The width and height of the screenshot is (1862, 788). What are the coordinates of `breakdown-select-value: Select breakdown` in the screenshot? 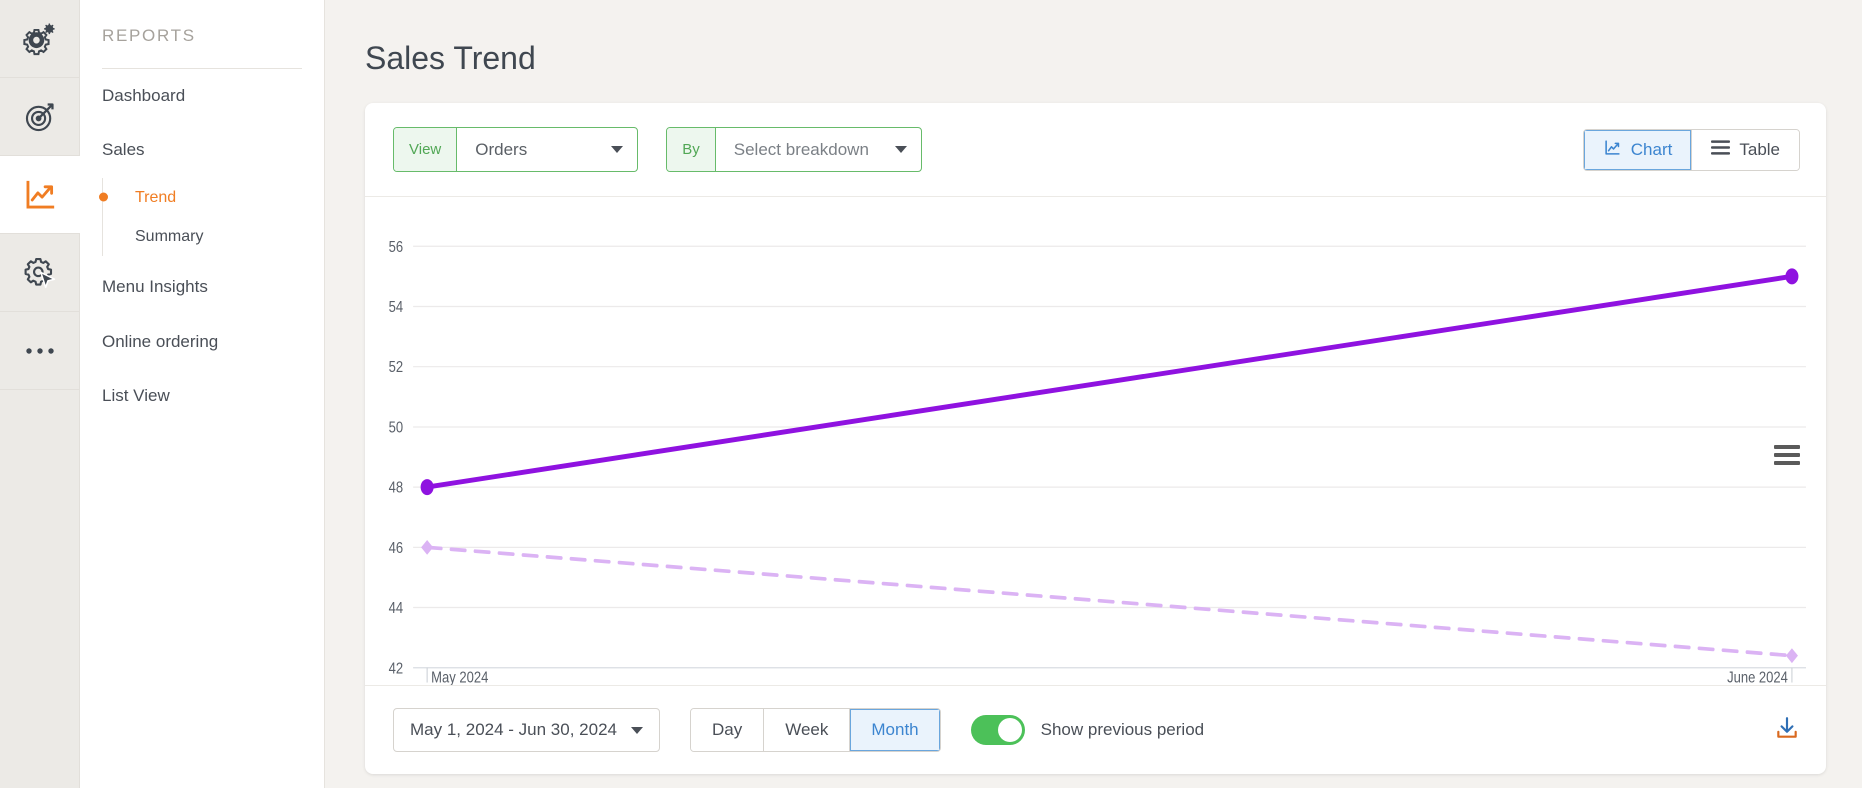 It's located at (801, 149).